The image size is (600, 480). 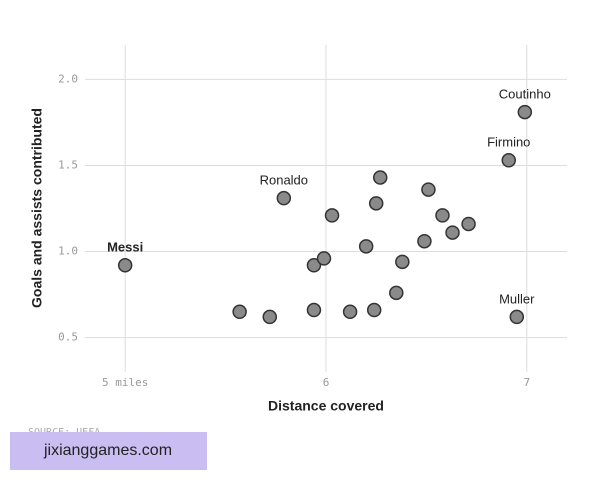 What do you see at coordinates (68, 78) in the screenshot?
I see `y-tick-label: 2.0` at bounding box center [68, 78].